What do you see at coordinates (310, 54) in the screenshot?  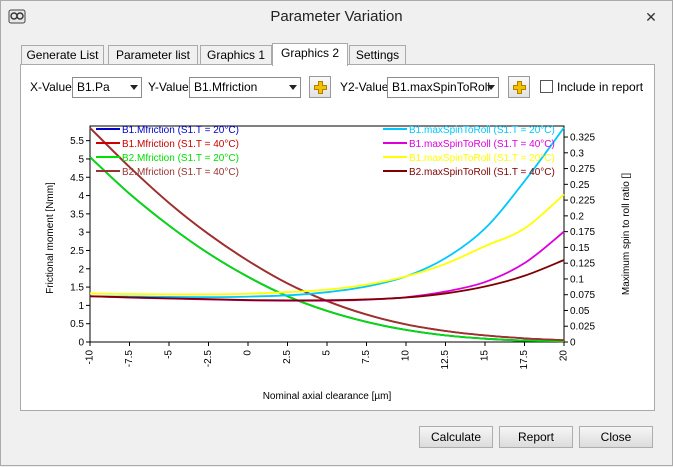 I see `tab-graphics-2: Graphics 2` at bounding box center [310, 54].